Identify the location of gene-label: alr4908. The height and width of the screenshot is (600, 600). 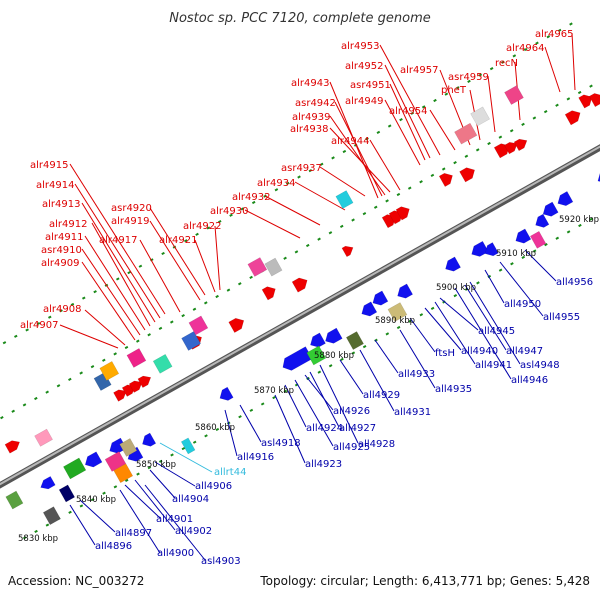
(62, 309).